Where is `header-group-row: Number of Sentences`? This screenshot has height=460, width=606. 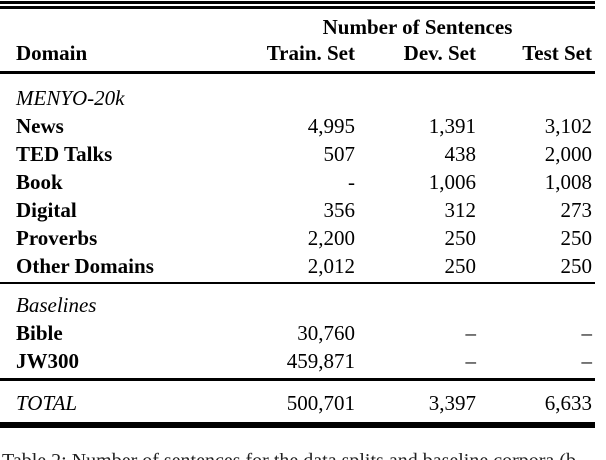 header-group-row: Number of Sentences is located at coordinates (297, 27).